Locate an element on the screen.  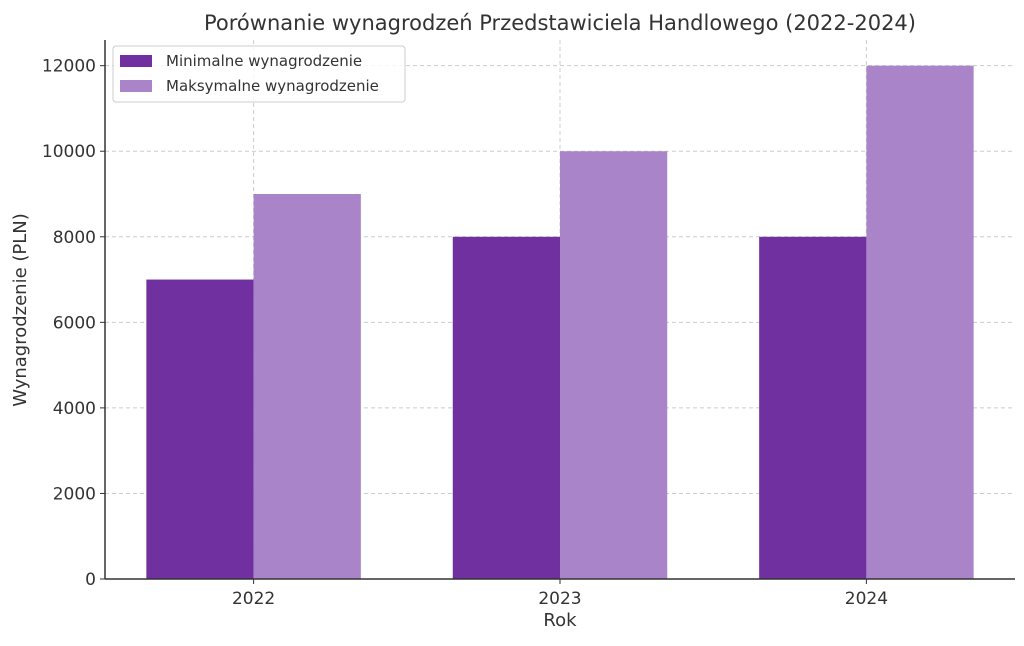
bar-2023-max is located at coordinates (614, 365).